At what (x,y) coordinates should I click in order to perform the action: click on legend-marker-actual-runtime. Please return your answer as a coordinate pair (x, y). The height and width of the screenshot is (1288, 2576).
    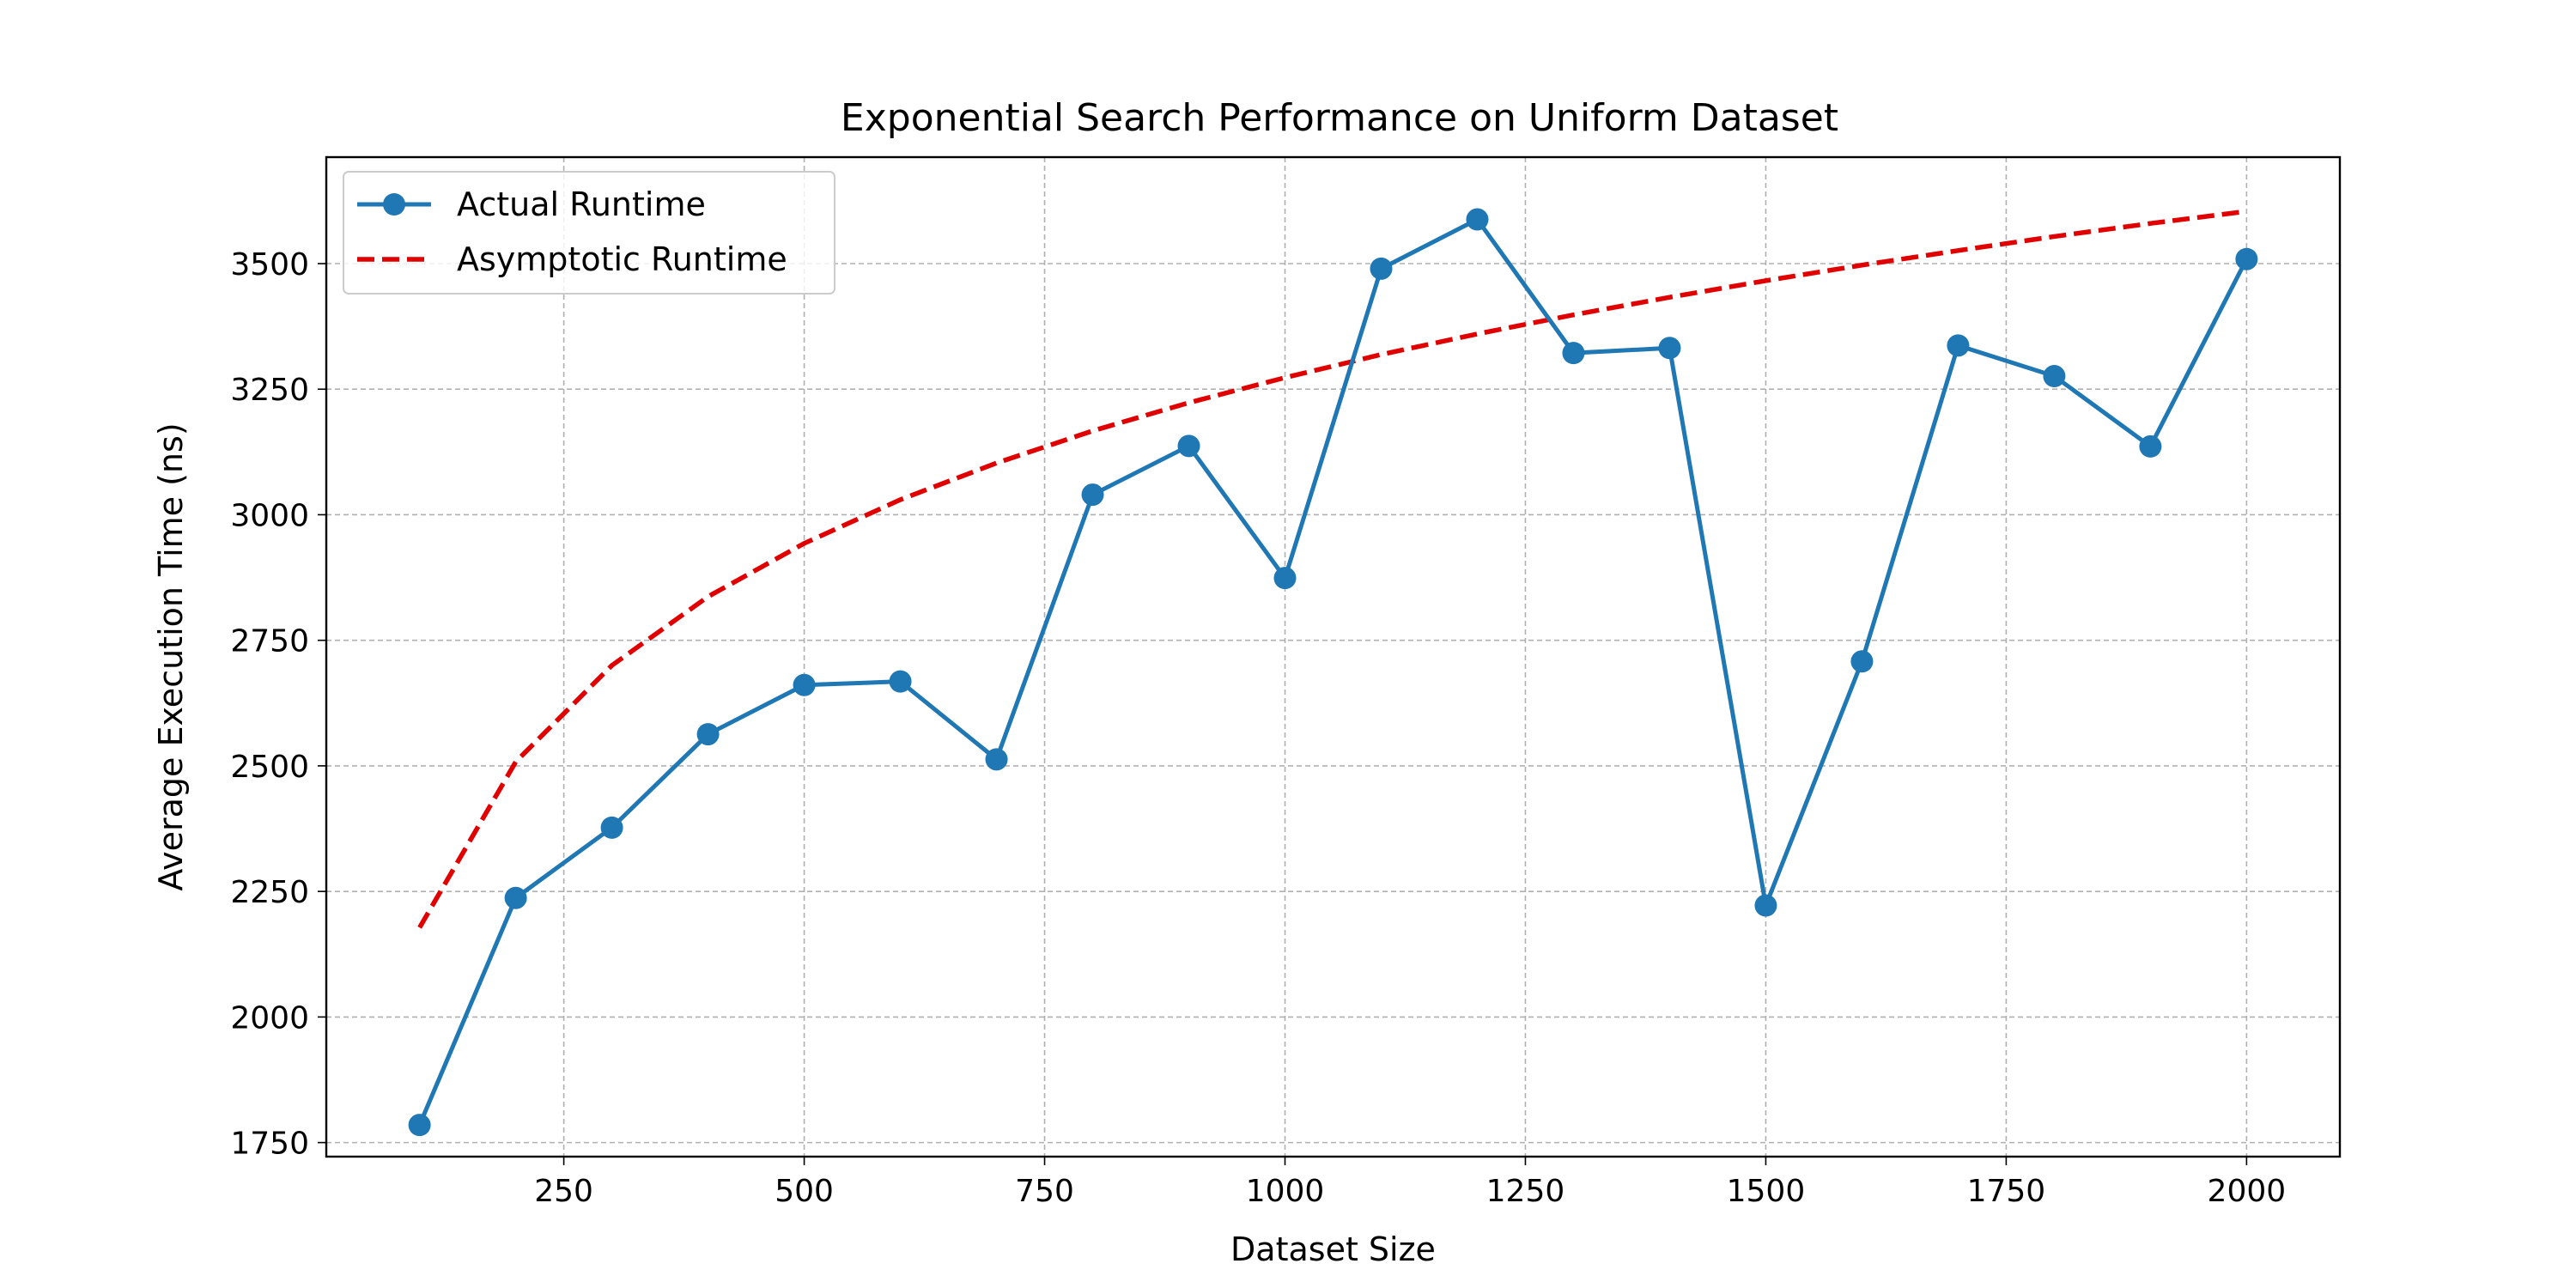
    Looking at the image, I should click on (394, 204).